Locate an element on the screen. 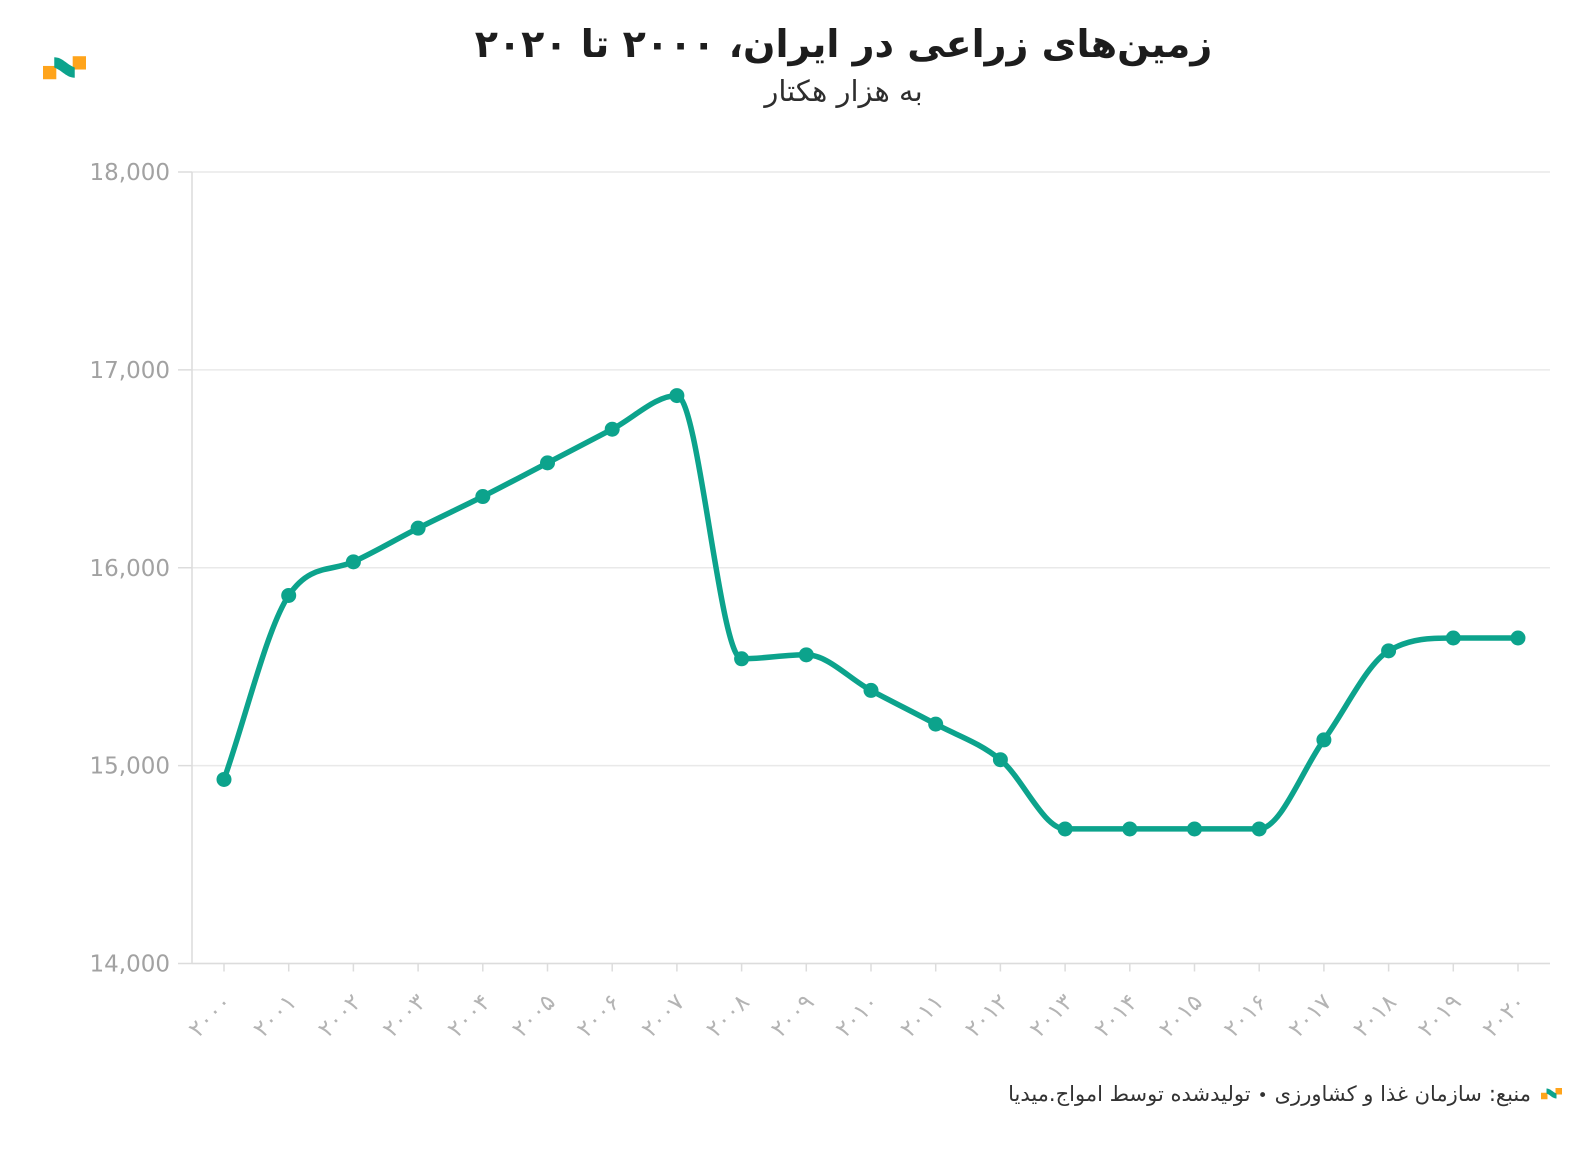 The height and width of the screenshot is (1150, 1592). y-tick-label: 14,000 is located at coordinates (130, 965).